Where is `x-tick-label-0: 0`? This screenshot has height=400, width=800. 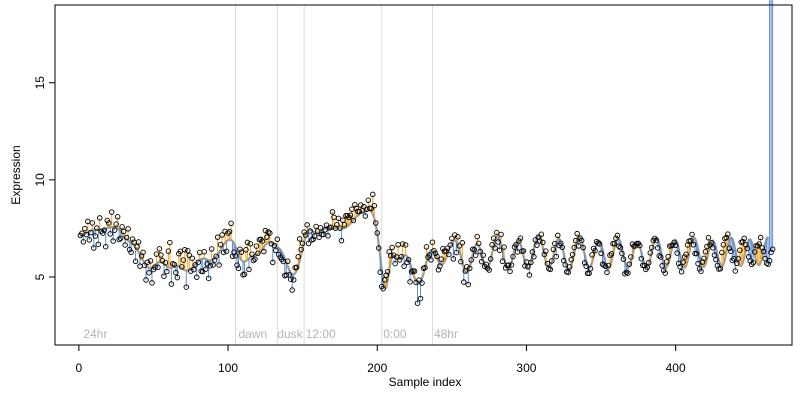
x-tick-label-0: 0 is located at coordinates (79, 368).